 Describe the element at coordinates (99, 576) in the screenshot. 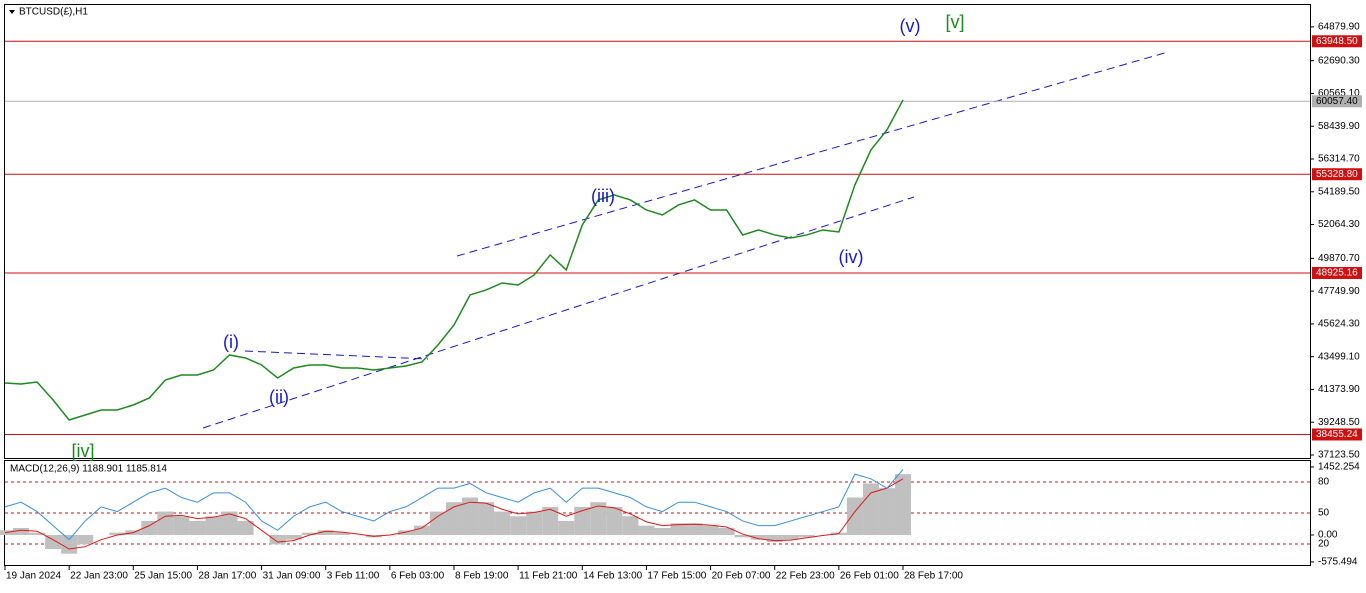

I see `x-tick-label: 22 Jan 23:00` at that location.